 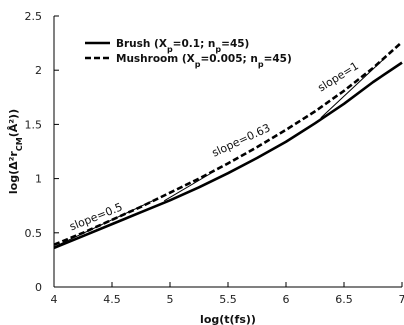 I want to click on y-tick-label: 2, so click(x=38, y=70).